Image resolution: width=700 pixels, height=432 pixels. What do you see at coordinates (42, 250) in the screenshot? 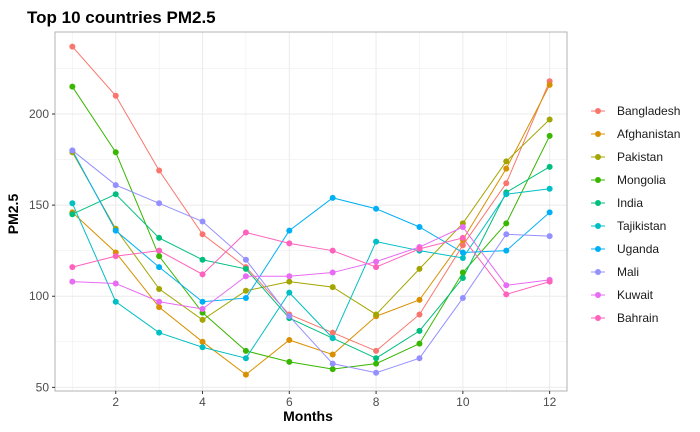
I see `y-axis: 50 100 150 200` at bounding box center [42, 250].